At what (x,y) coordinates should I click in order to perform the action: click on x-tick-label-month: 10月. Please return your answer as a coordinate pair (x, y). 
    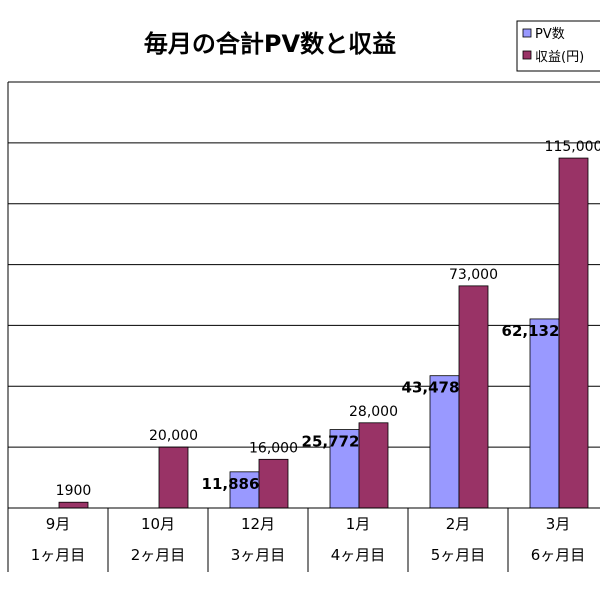
    Looking at the image, I should click on (158, 524).